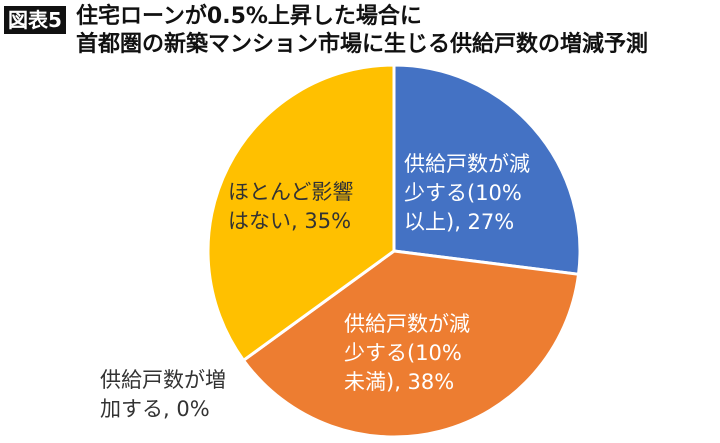 The width and height of the screenshot is (720, 443). I want to click on slice-label-decrease-10-plus: 供給戸数が減 少する(10% 以上), 27%, so click(467, 193).